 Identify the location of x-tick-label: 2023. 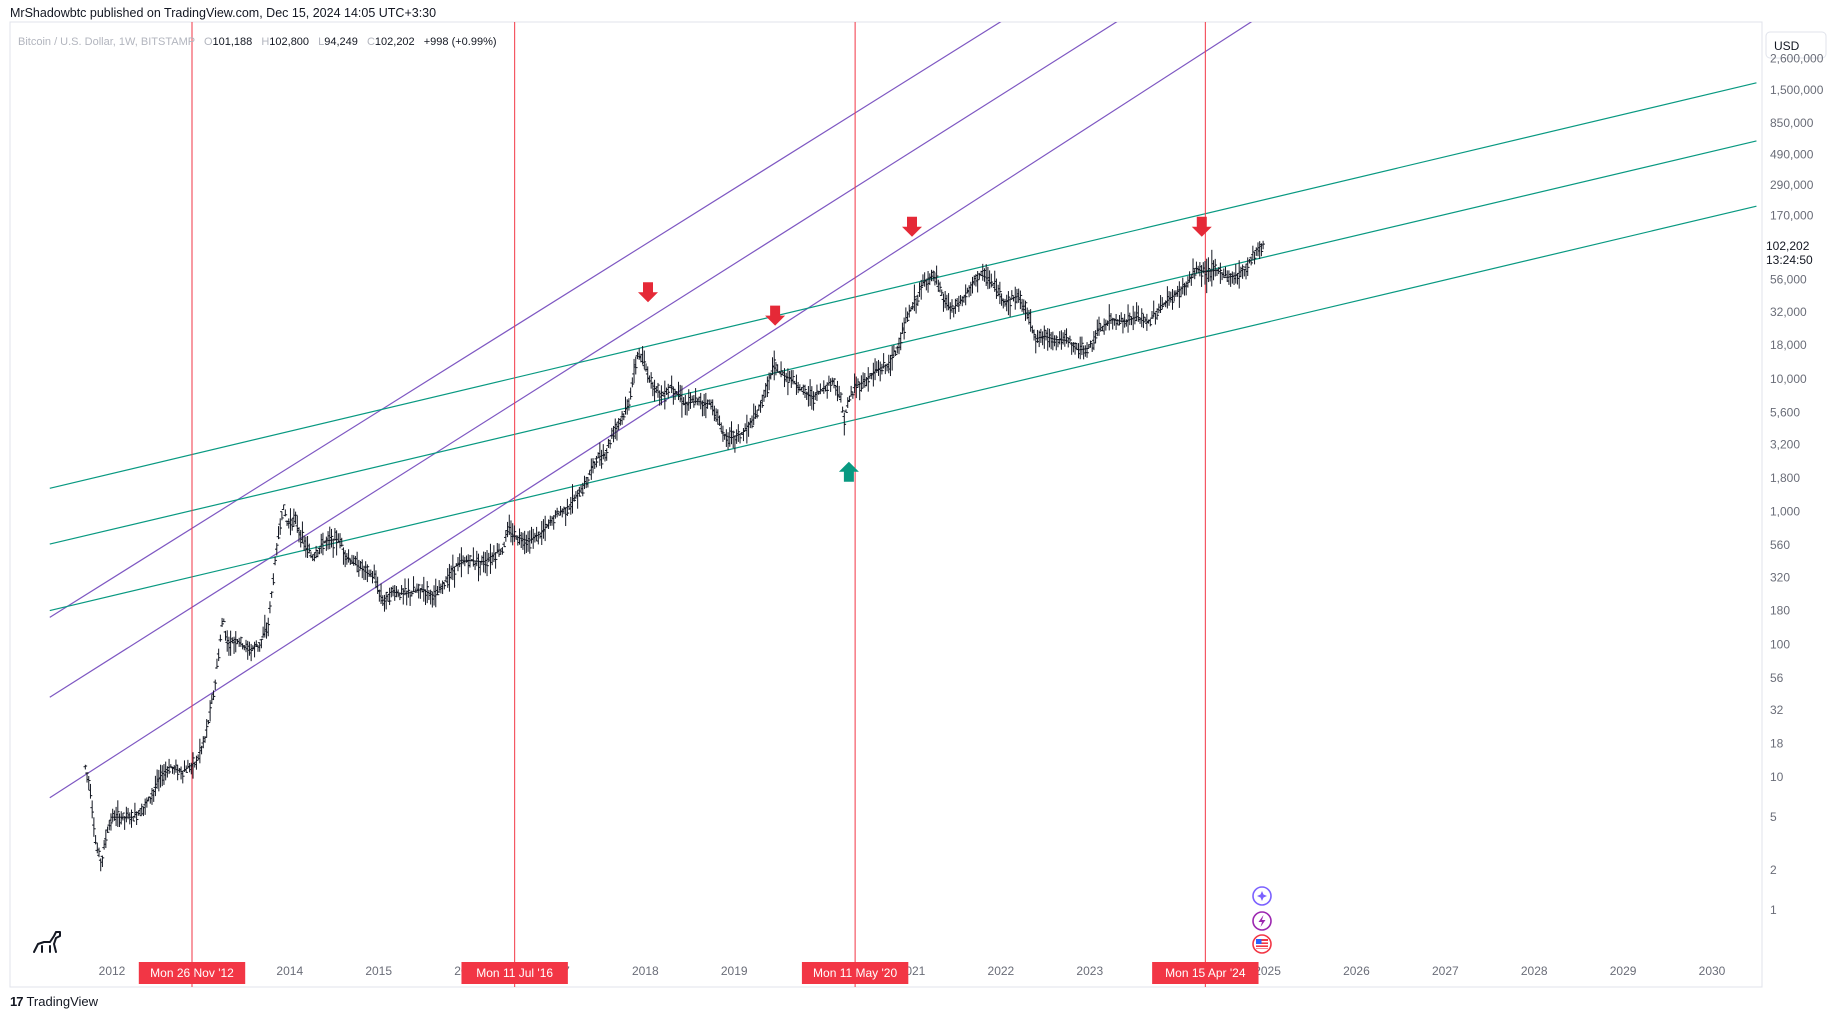
(1089, 971).